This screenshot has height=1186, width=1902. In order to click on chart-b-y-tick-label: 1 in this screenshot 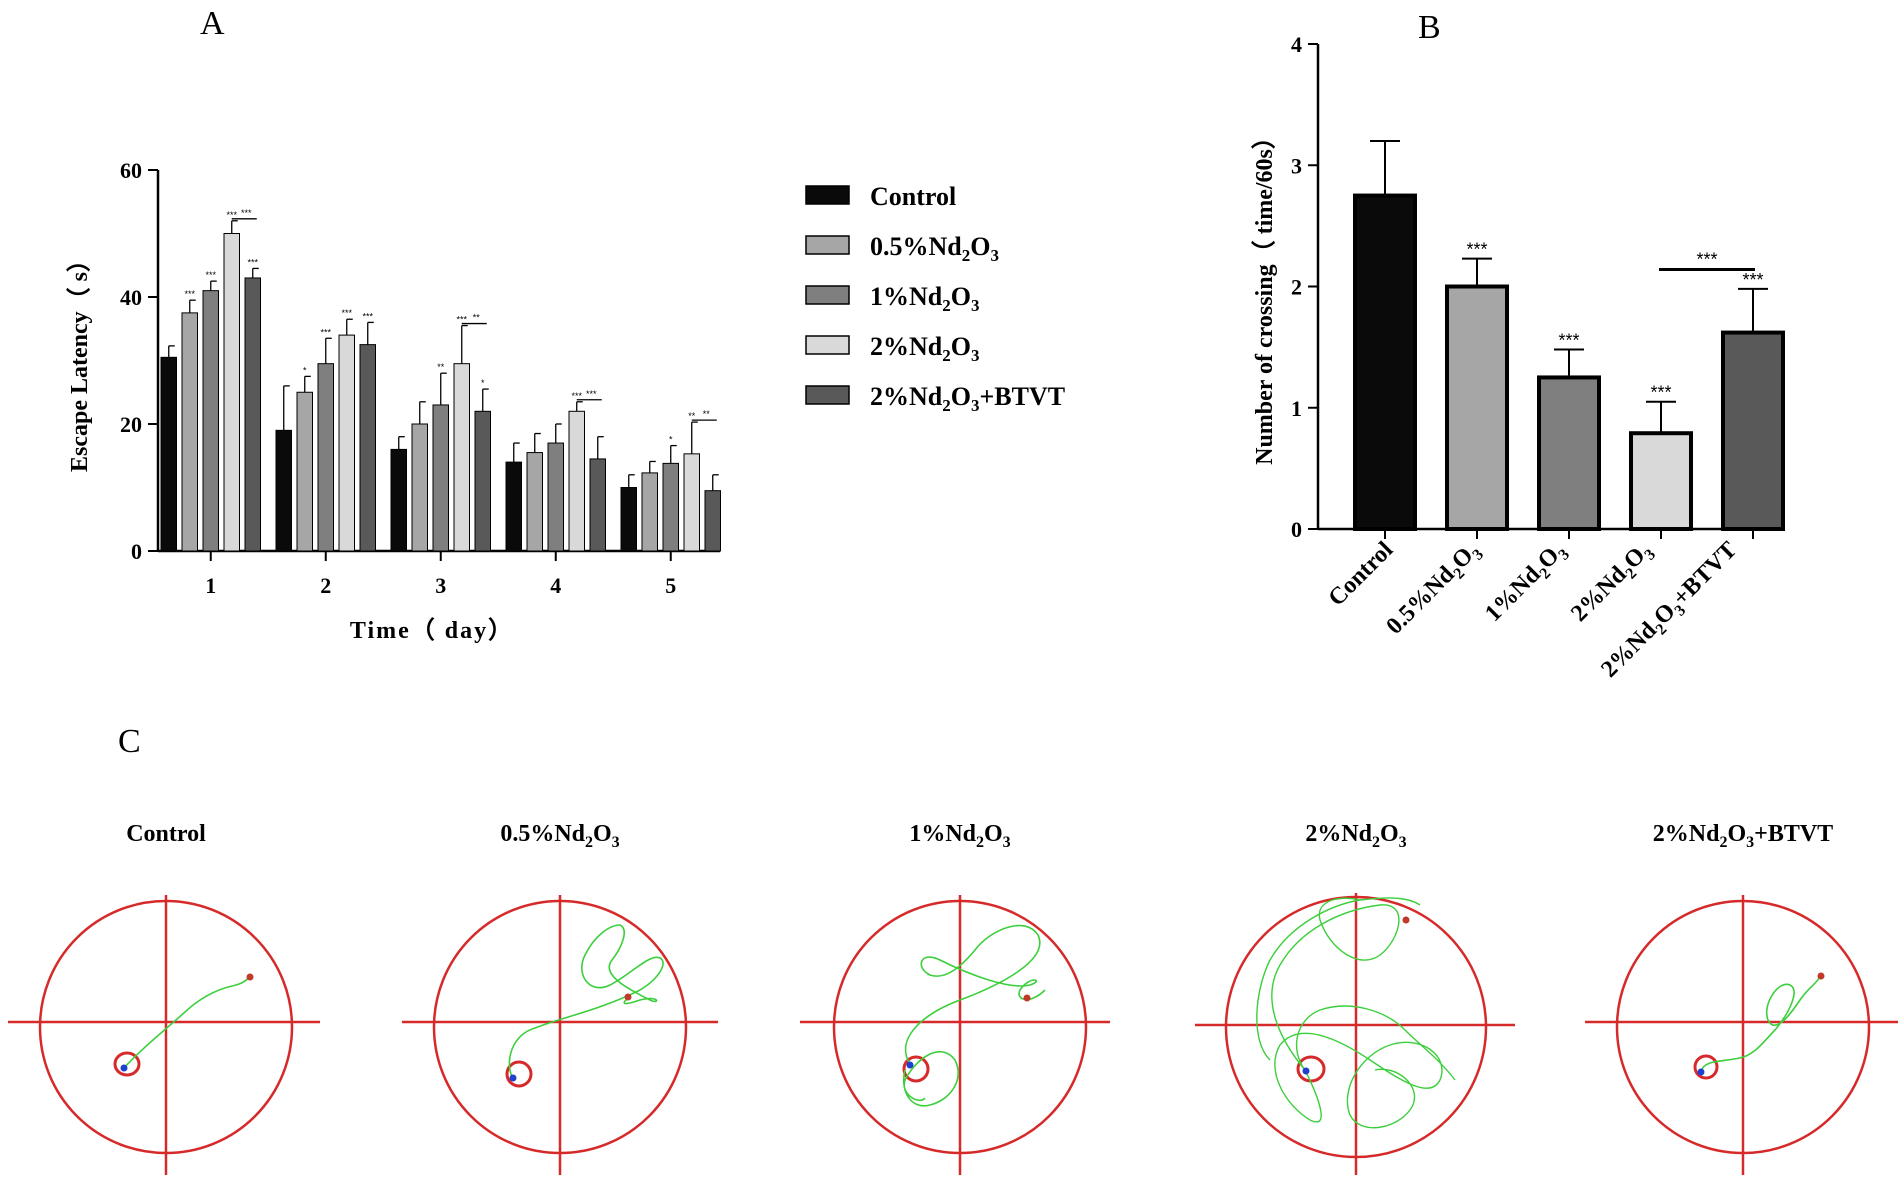, I will do `click(1296, 408)`.